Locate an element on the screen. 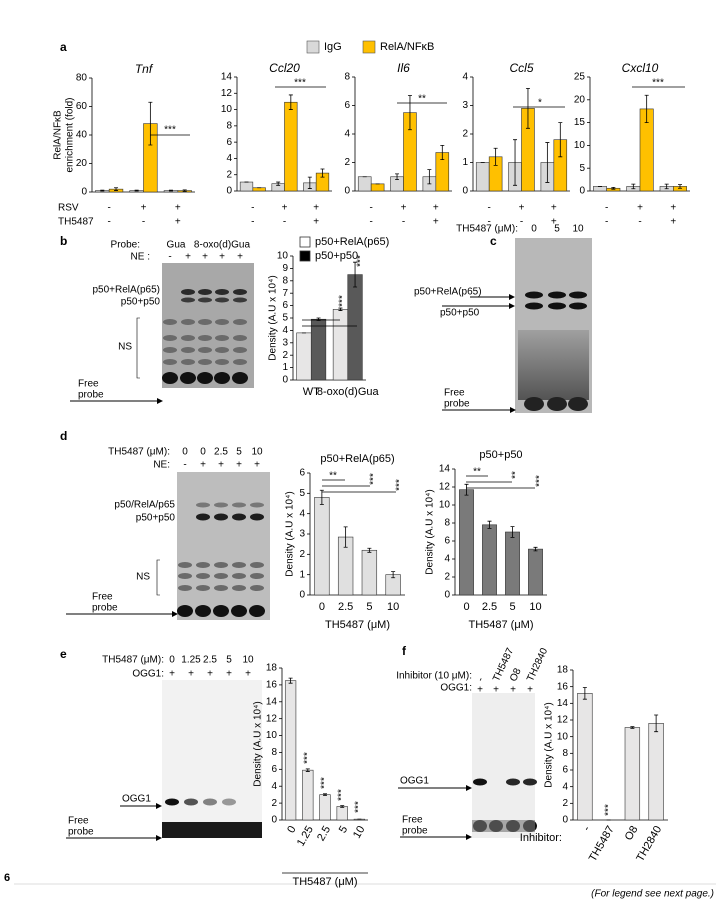  y-tick-label: 5 is located at coordinates (302, 493).